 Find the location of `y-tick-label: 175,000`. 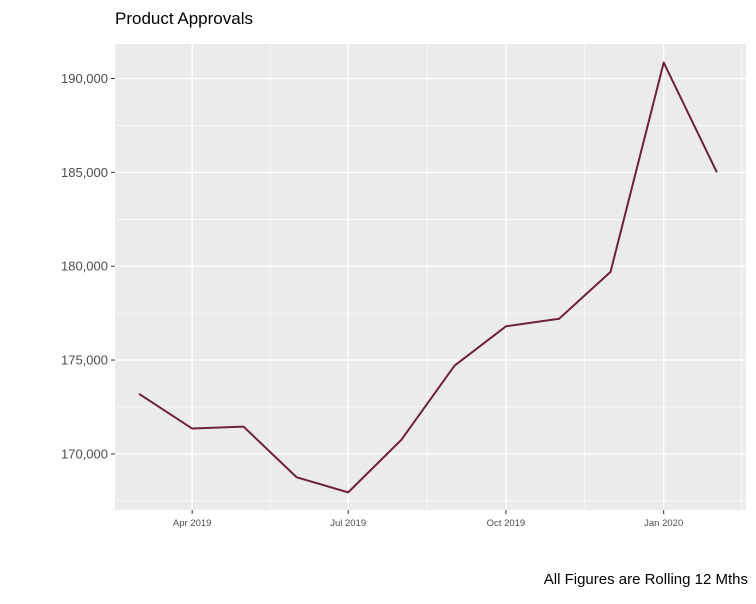

y-tick-label: 175,000 is located at coordinates (84, 360).